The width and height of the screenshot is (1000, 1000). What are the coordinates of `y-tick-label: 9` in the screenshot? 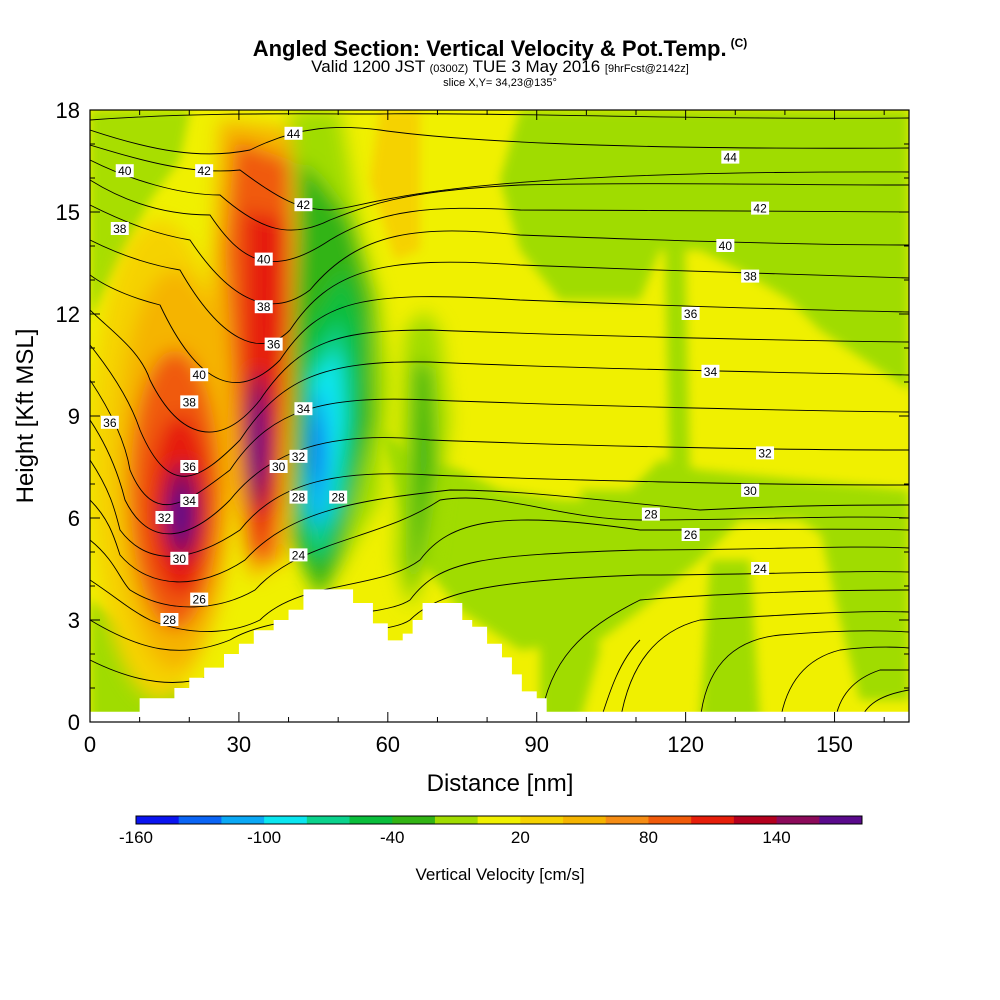 It's located at (74, 416).